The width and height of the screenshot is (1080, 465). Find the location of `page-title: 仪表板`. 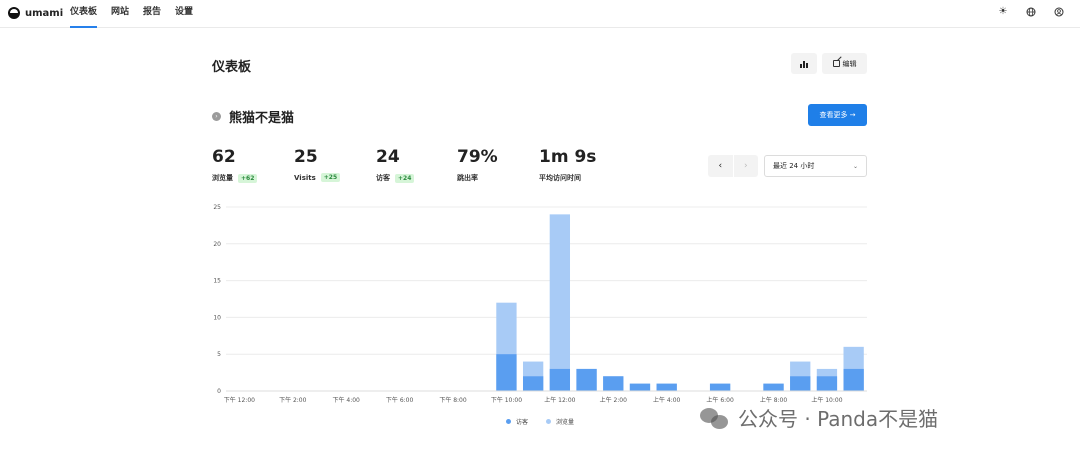

page-title: 仪表板 is located at coordinates (232, 67).